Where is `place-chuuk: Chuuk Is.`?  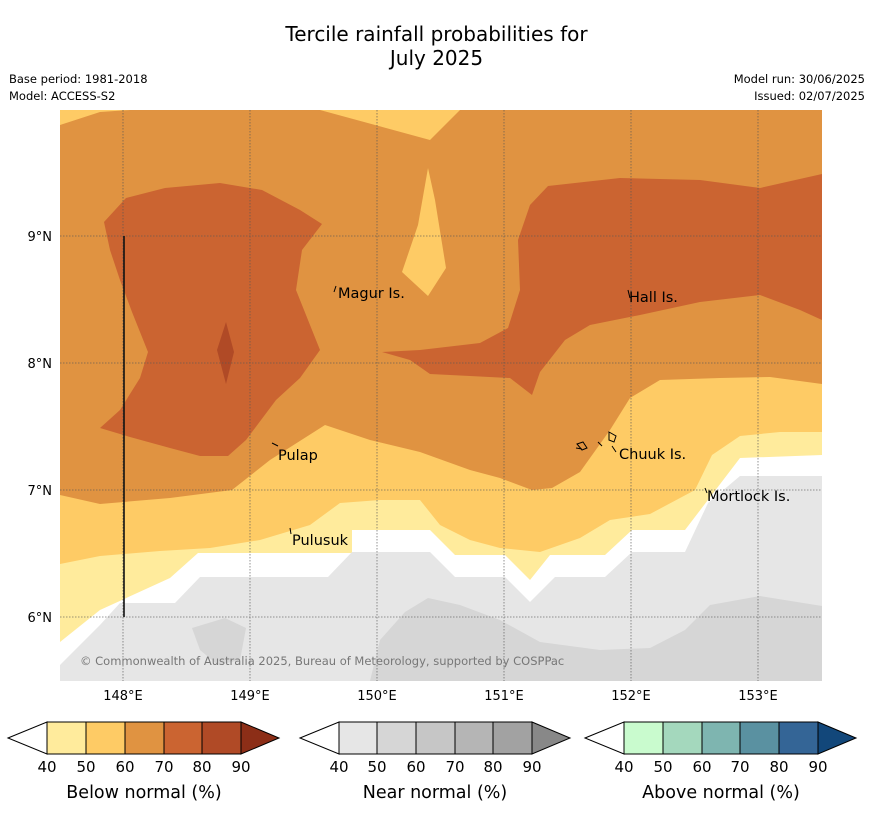
place-chuuk: Chuuk Is. is located at coordinates (652, 455).